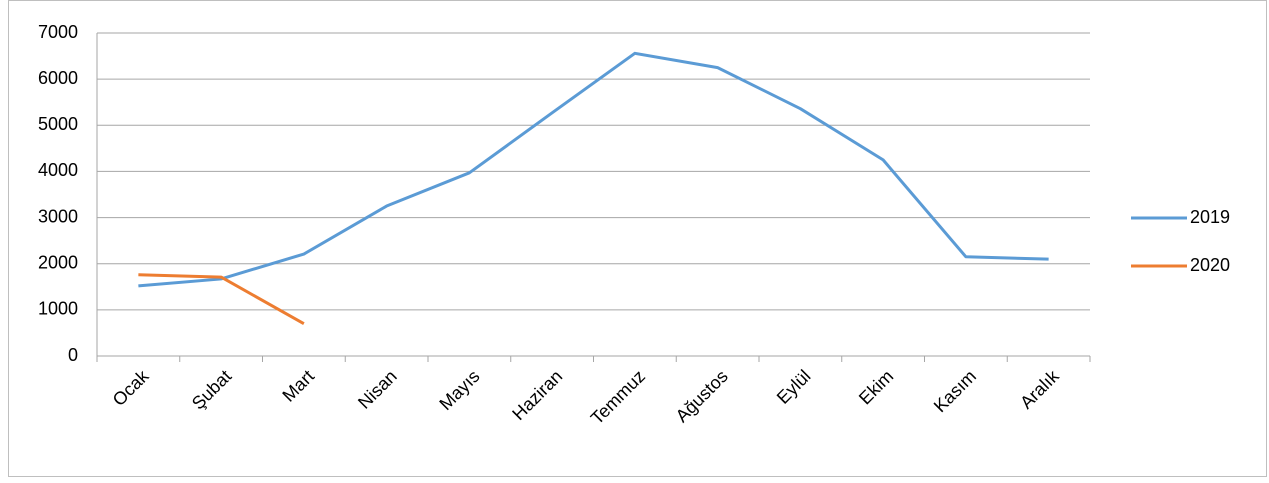 This screenshot has height=483, width=1269. What do you see at coordinates (58, 124) in the screenshot?
I see `y-tick-label: 5000` at bounding box center [58, 124].